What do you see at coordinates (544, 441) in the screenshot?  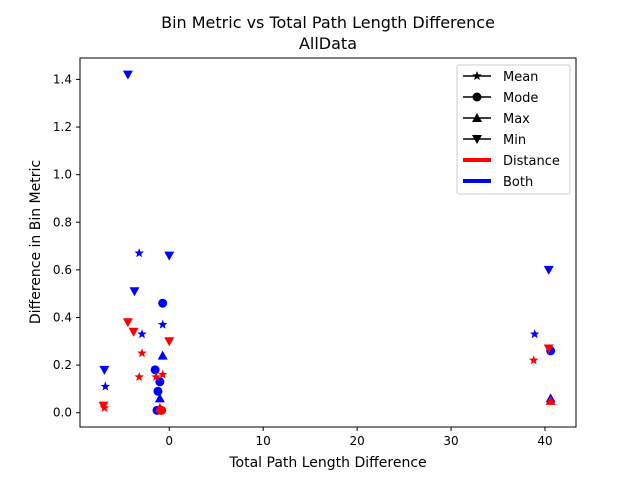 I see `x-tick-label: 40` at bounding box center [544, 441].